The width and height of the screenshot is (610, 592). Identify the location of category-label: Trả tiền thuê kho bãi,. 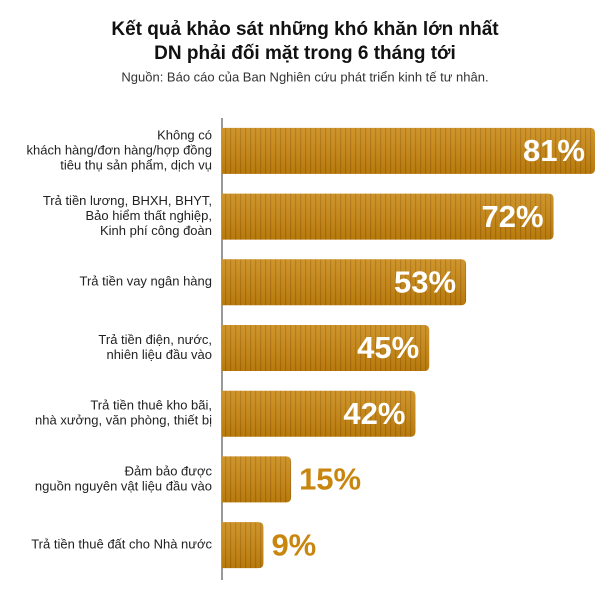
(151, 405).